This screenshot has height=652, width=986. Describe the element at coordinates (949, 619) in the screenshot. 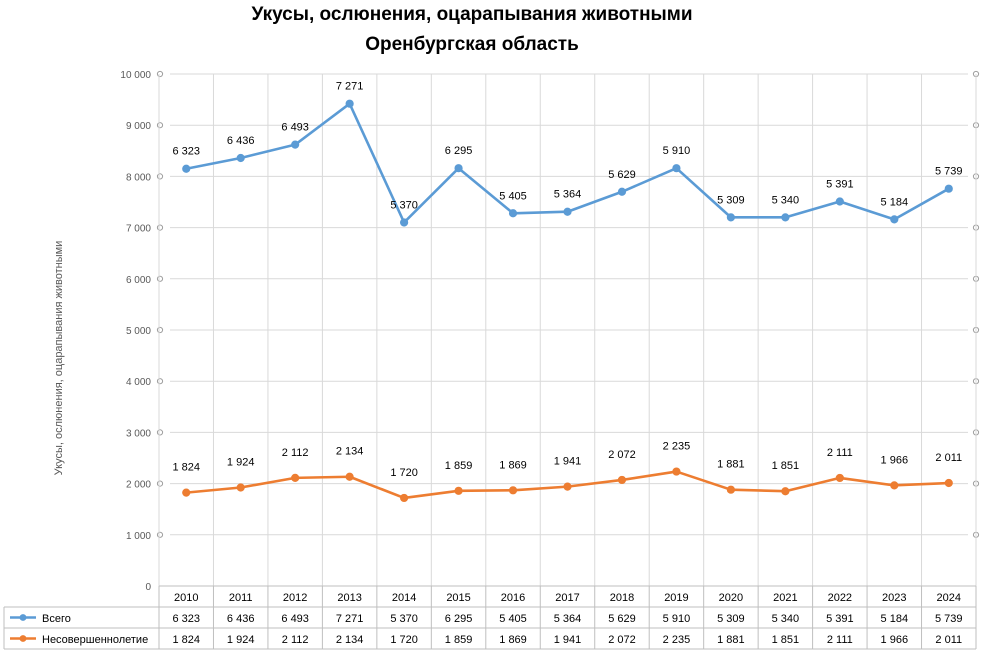

I see `table-cell: 5 739` at that location.